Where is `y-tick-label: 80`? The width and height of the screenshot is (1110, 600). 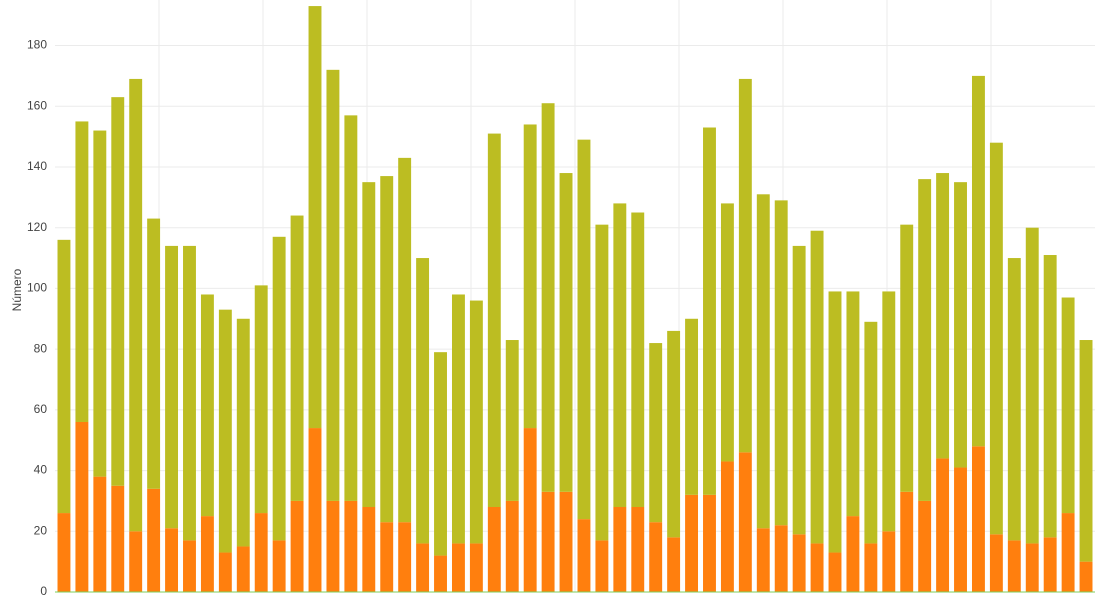 y-tick-label: 80 is located at coordinates (41, 348).